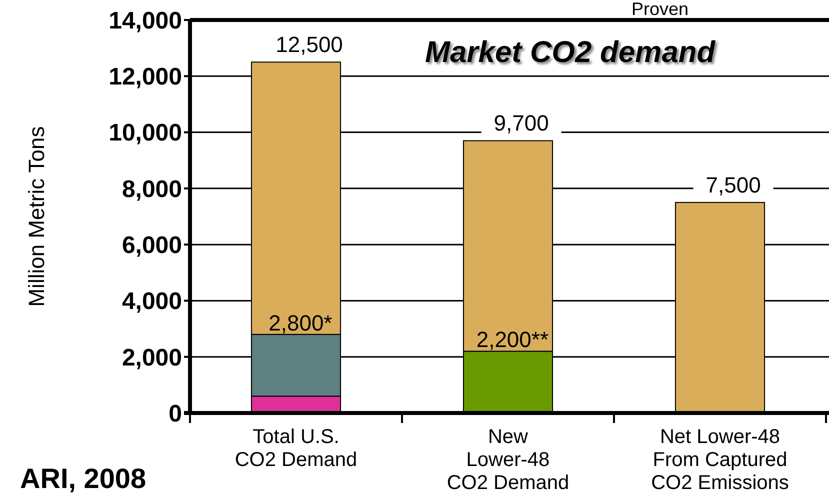 The width and height of the screenshot is (829, 502). I want to click on y-tick-label: 2,000, so click(152, 358).